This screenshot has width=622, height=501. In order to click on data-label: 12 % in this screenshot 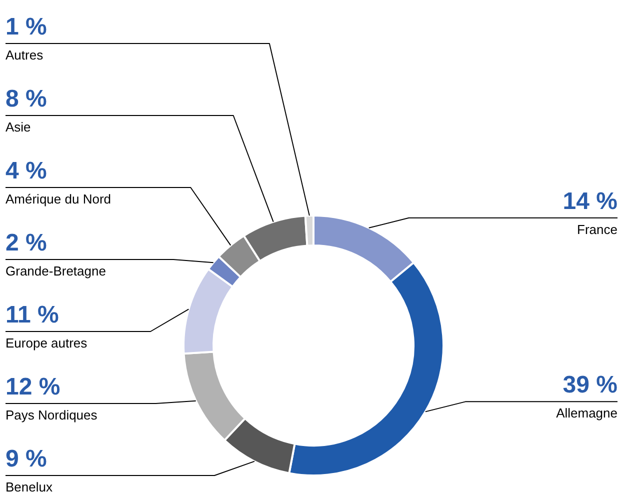, I will do `click(33, 387)`.